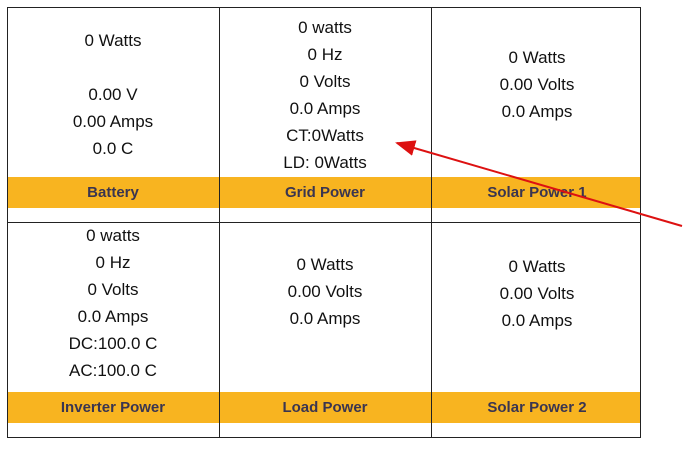 The image size is (687, 456). Describe the element at coordinates (325, 135) in the screenshot. I see `reading: CT:0Watts` at that location.